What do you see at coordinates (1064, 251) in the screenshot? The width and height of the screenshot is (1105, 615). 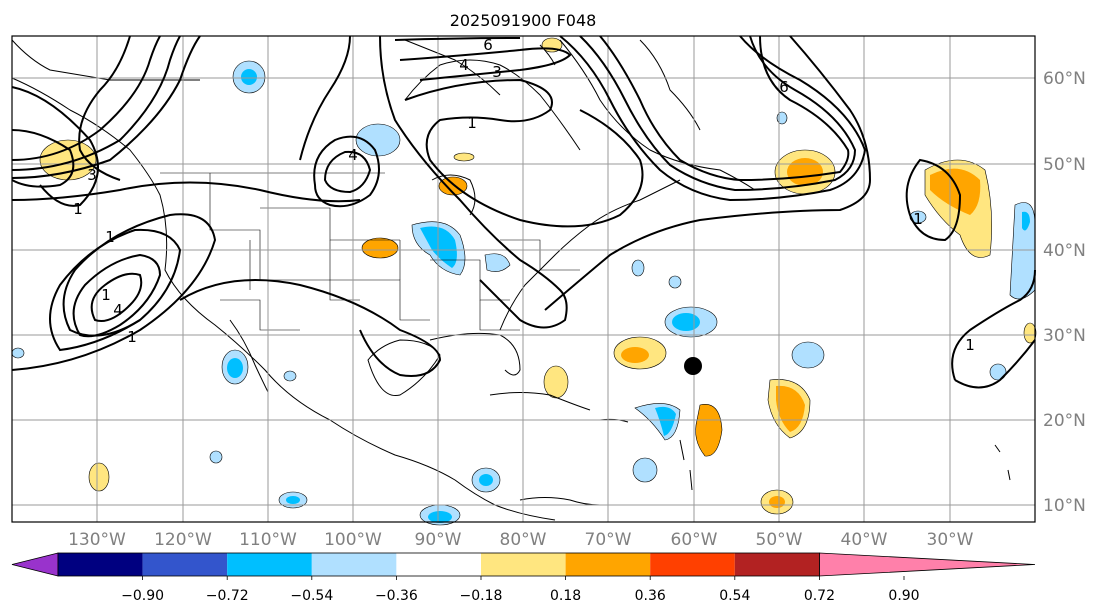 I see `latitude-label: 40°N` at bounding box center [1064, 251].